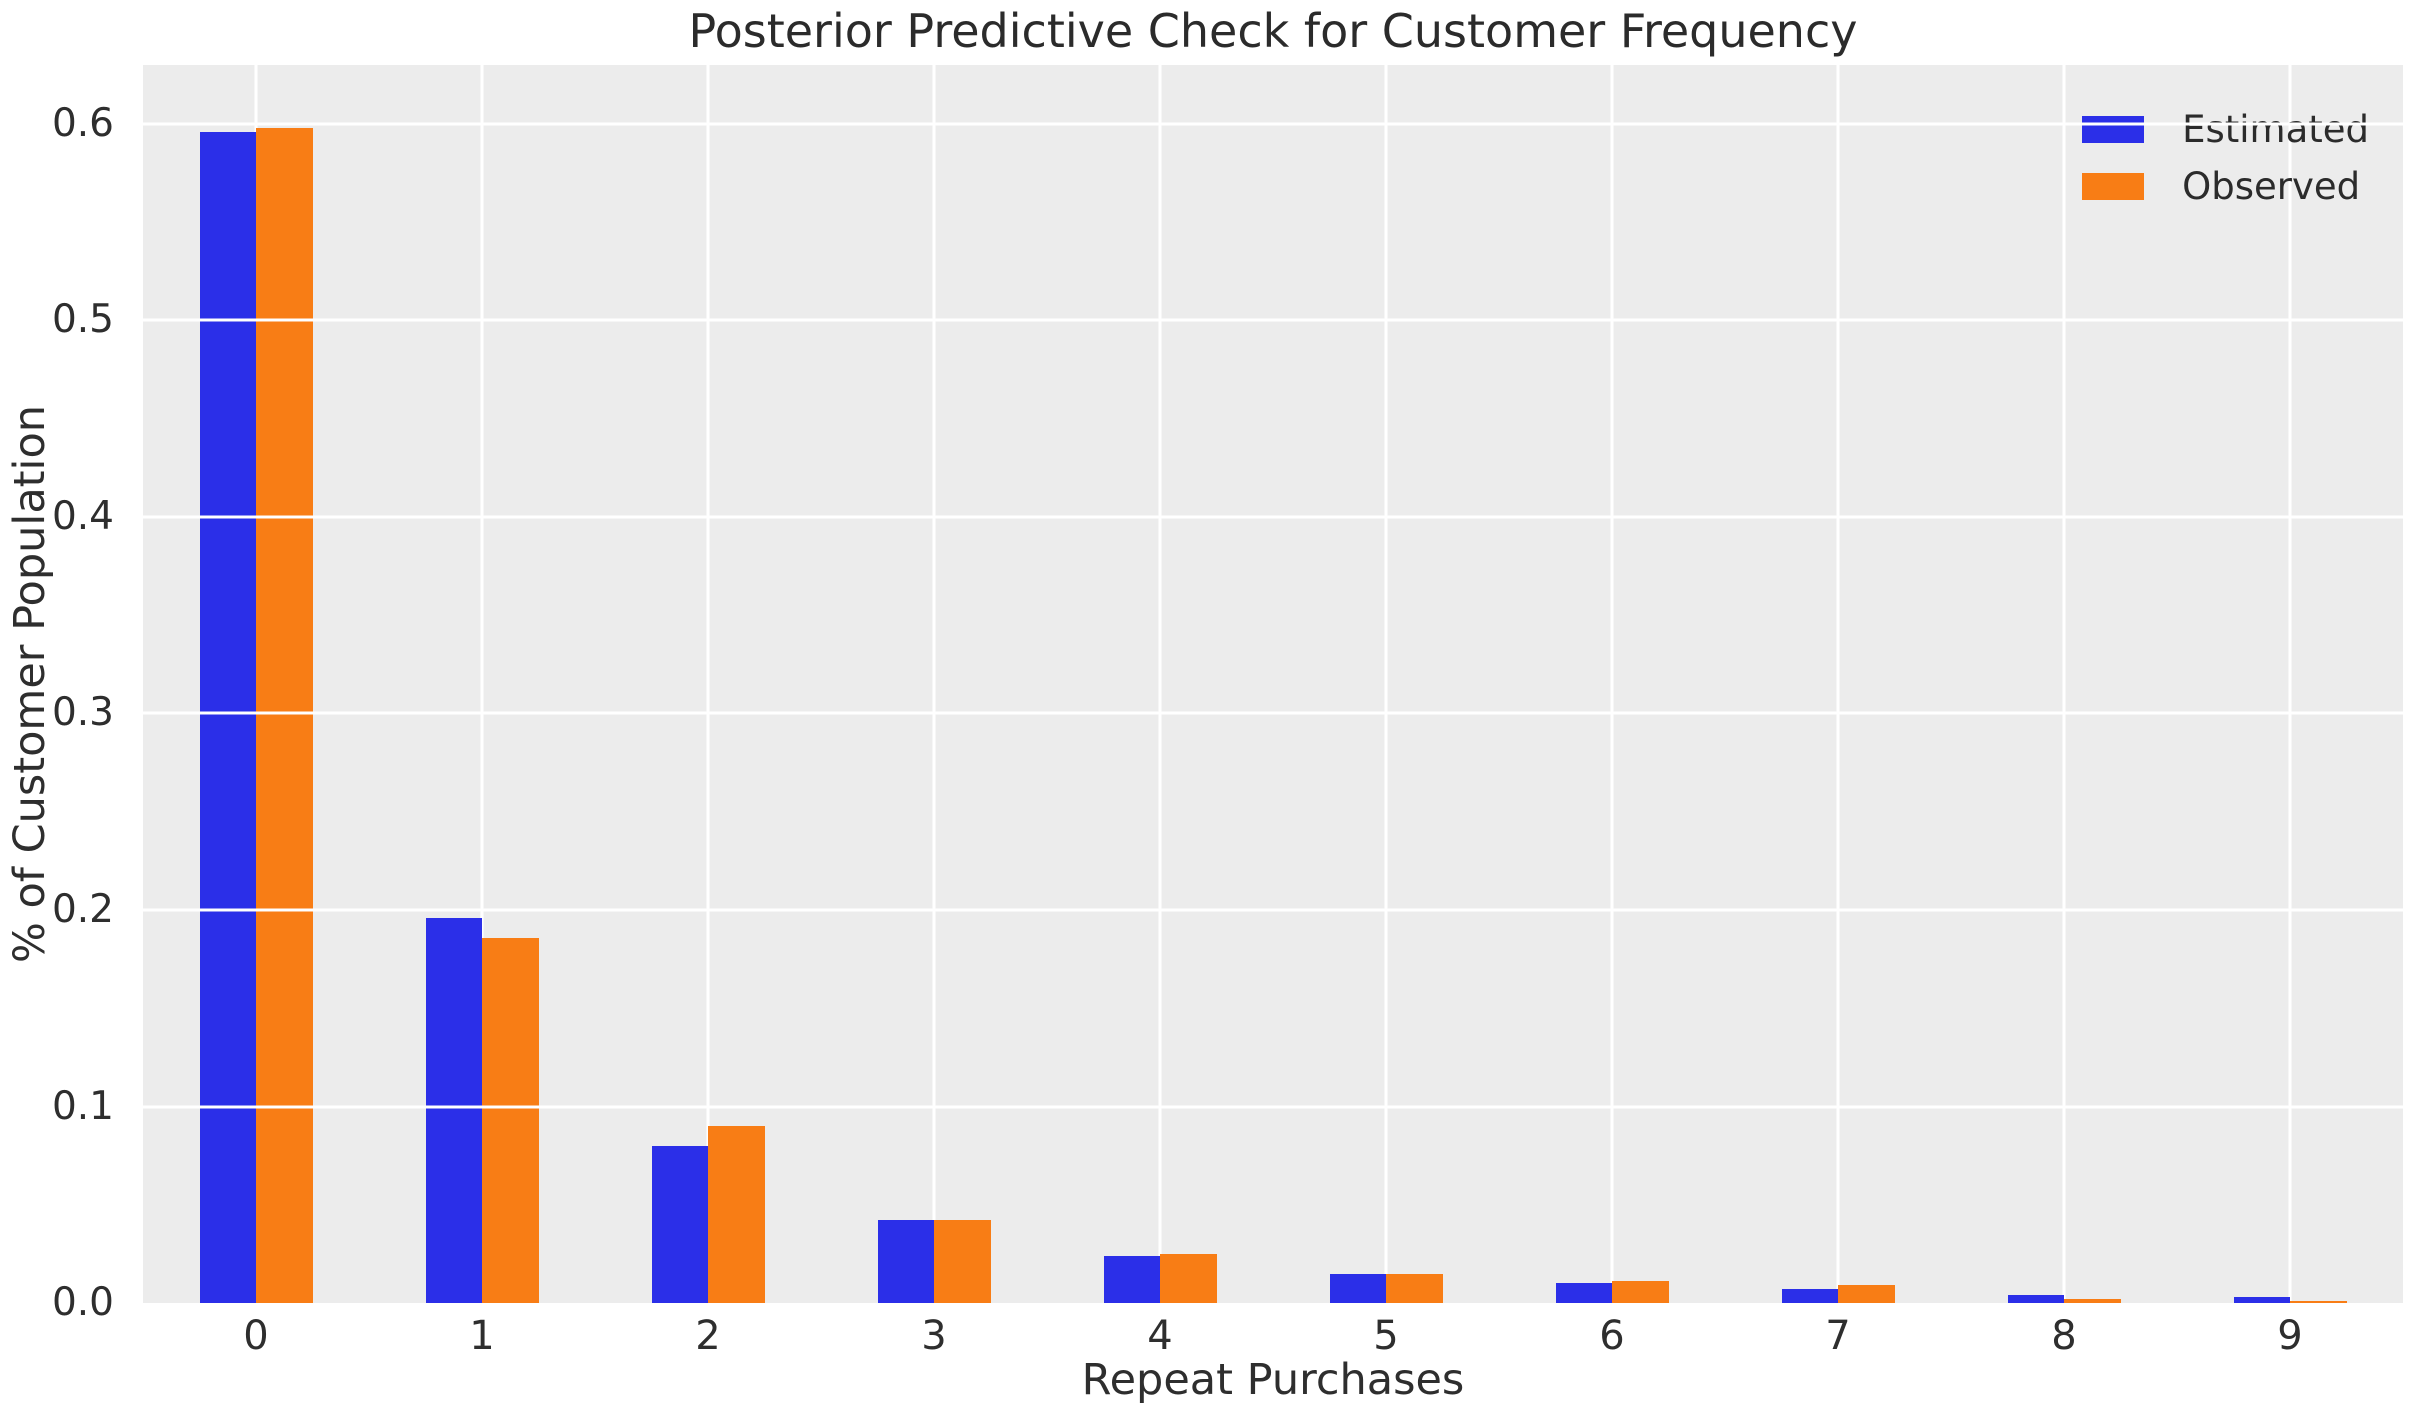 The height and width of the screenshot is (1423, 2423). I want to click on bar-group-9: 9, so click(2290, 712).